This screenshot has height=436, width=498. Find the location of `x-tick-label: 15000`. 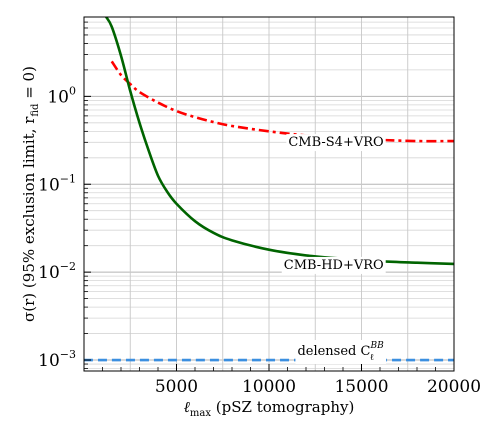

x-tick-label: 15000 is located at coordinates (361, 387).